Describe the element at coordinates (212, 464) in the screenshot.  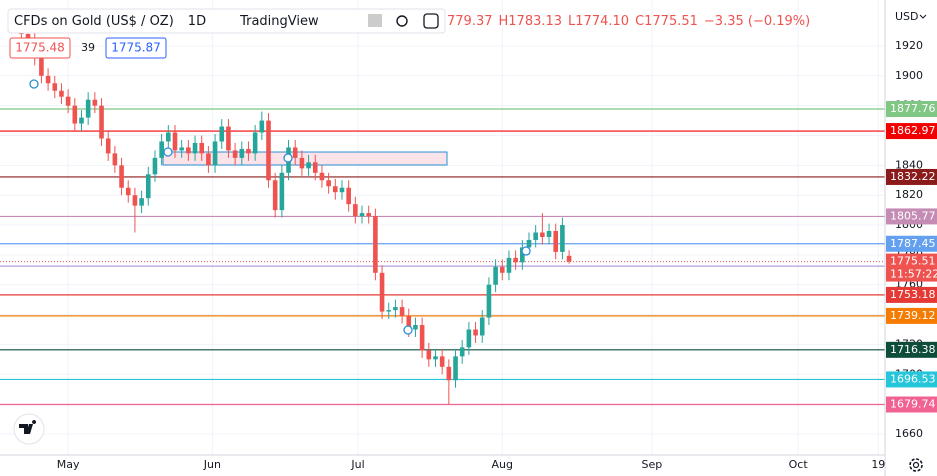
I see `x-tick-label: Jun` at that location.